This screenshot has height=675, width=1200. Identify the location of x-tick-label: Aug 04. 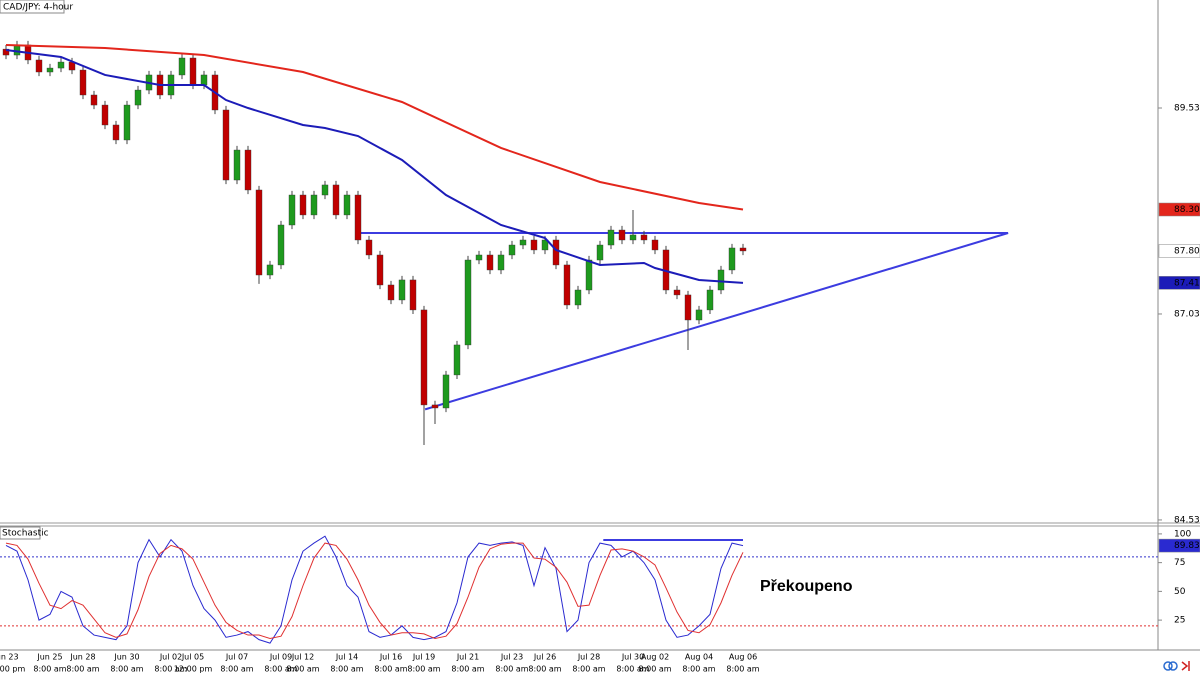
(699, 657).